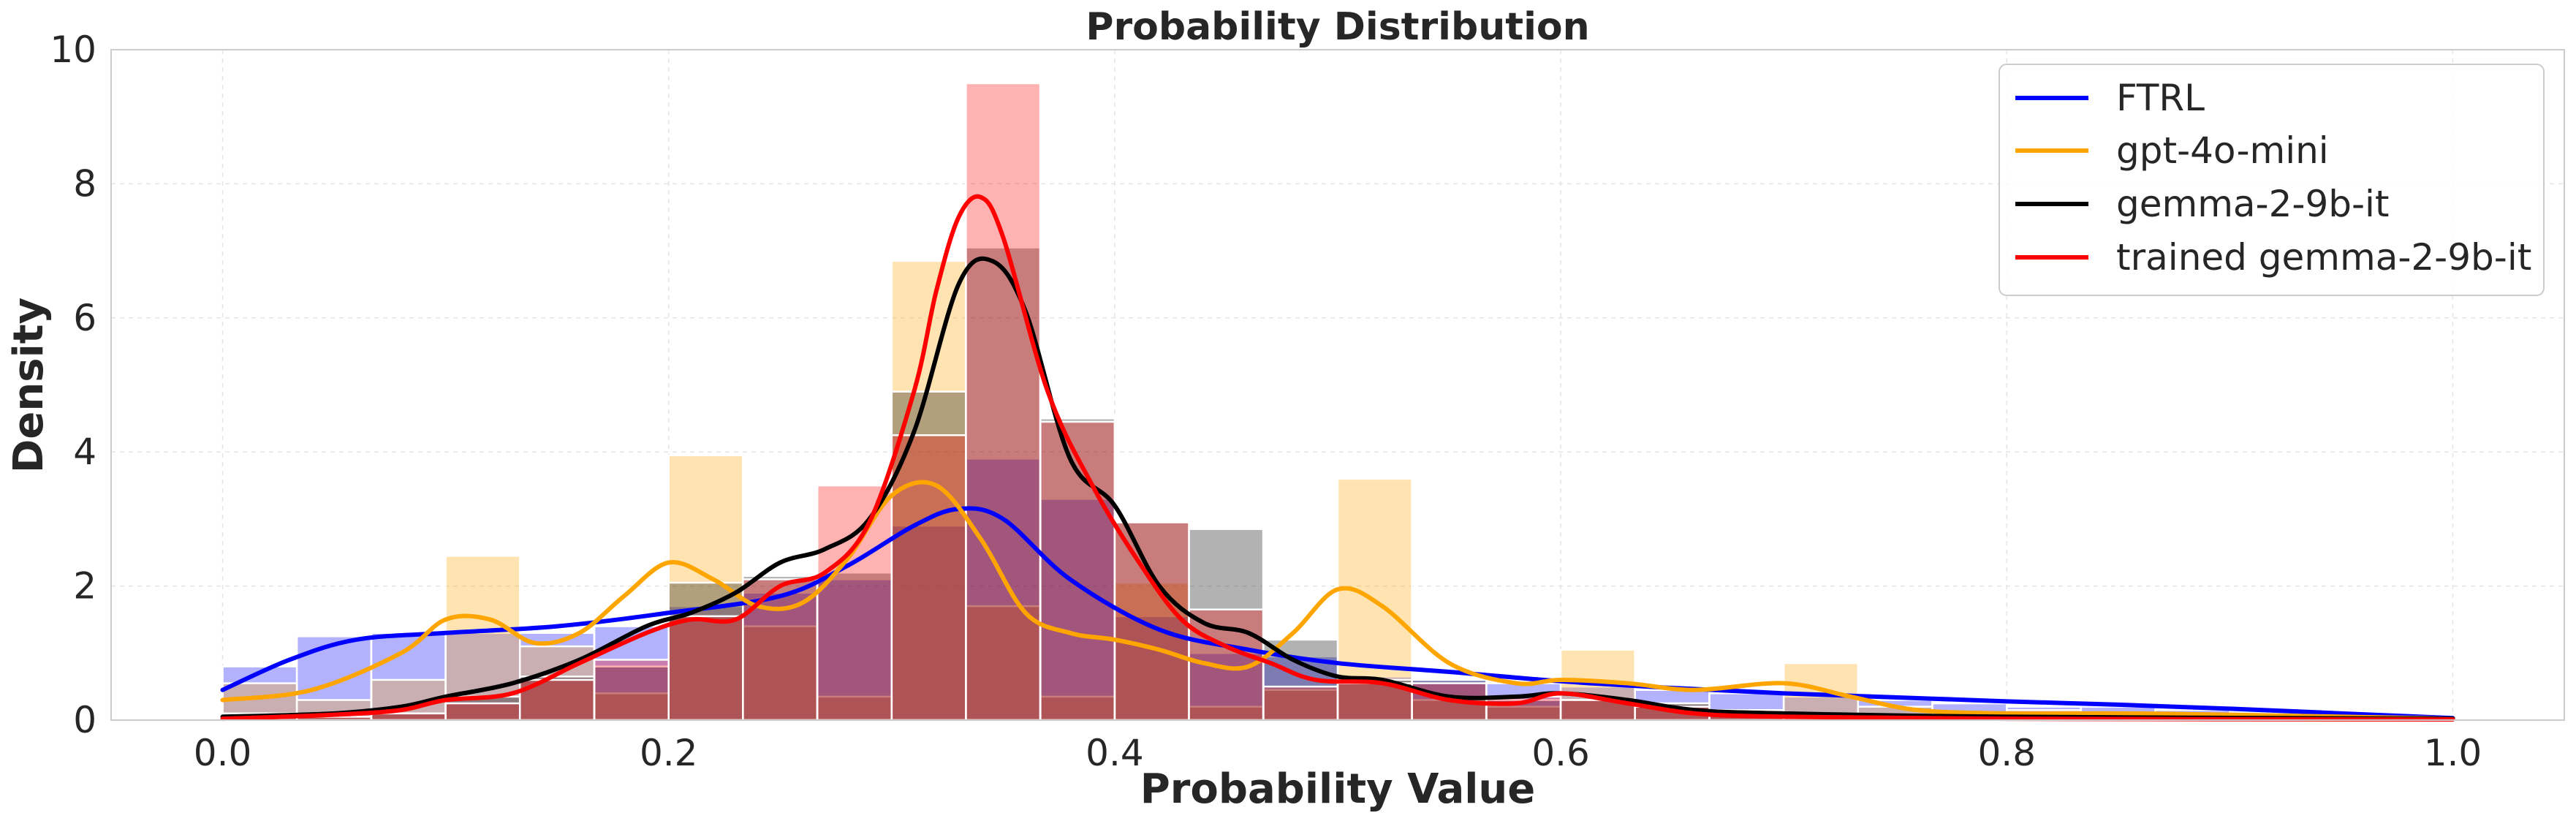  I want to click on legend-label-trained-gemma-2-9b-it: trained gemma-2-9b-it, so click(2323, 257).